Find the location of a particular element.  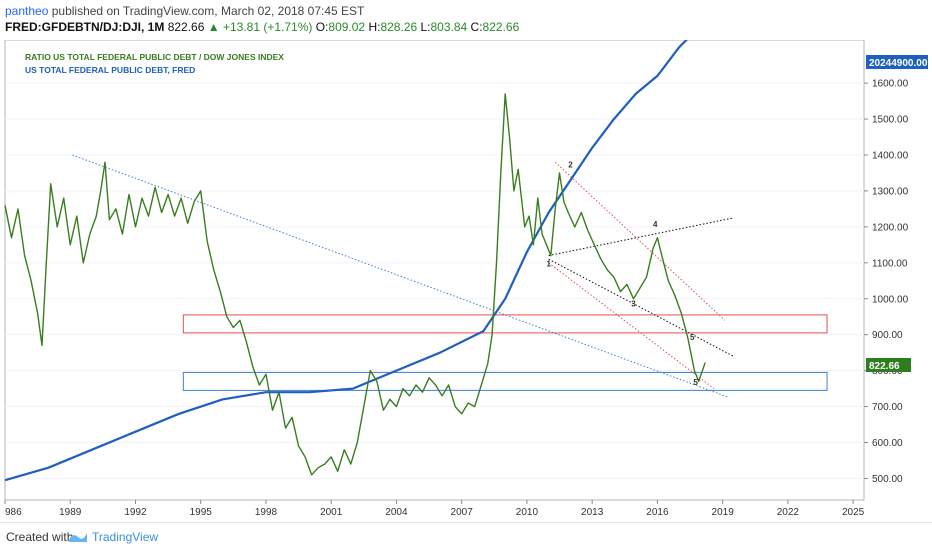

y-tick-label: 1200.00 is located at coordinates (890, 227).